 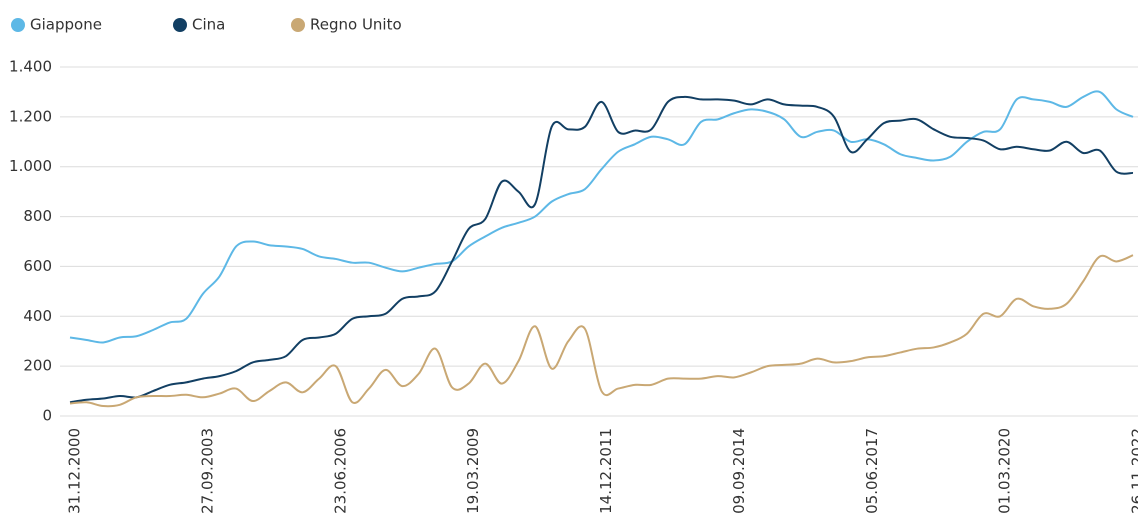 What do you see at coordinates (75, 471) in the screenshot?
I see `x-tick-label: 31.12.2000` at bounding box center [75, 471].